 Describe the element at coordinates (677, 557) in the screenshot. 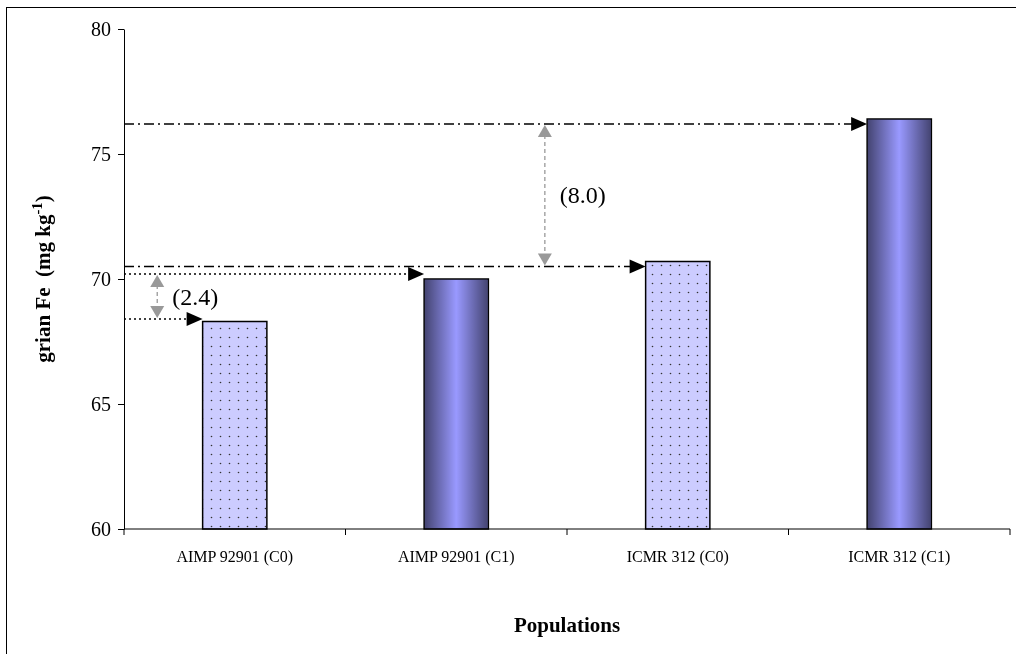

I see `x-tick-label: ICMR 312 (C0)` at that location.